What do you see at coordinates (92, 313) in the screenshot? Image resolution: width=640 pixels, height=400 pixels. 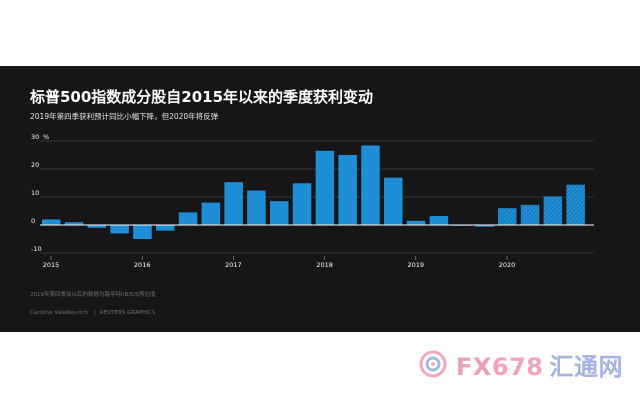 I see `credit-line: Caroline Valetkevitch | REUTERS GRAPHICS` at bounding box center [92, 313].